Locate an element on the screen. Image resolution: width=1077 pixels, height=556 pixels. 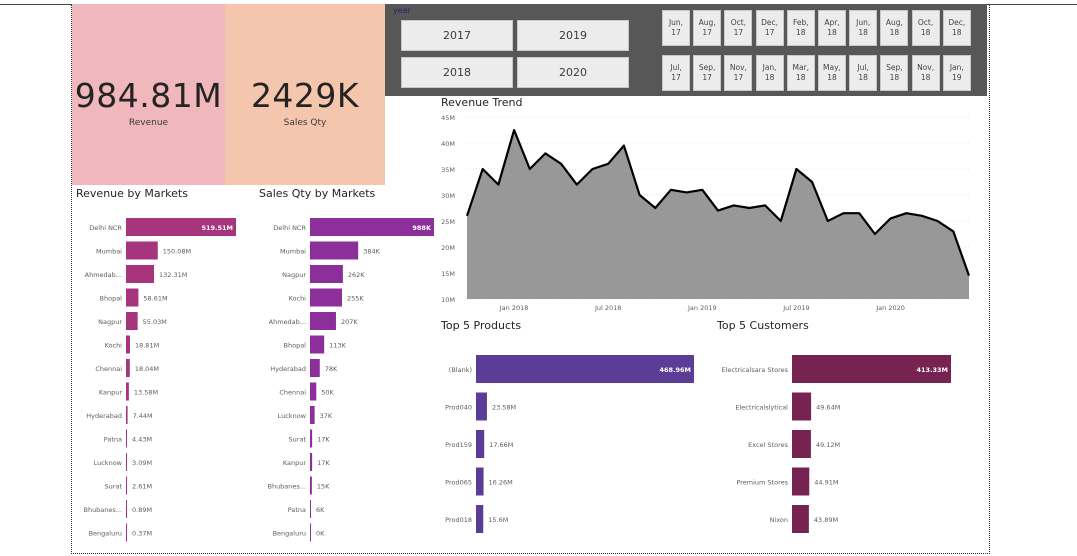
month-button-jul-17: Jul, 17 is located at coordinates (676, 73).